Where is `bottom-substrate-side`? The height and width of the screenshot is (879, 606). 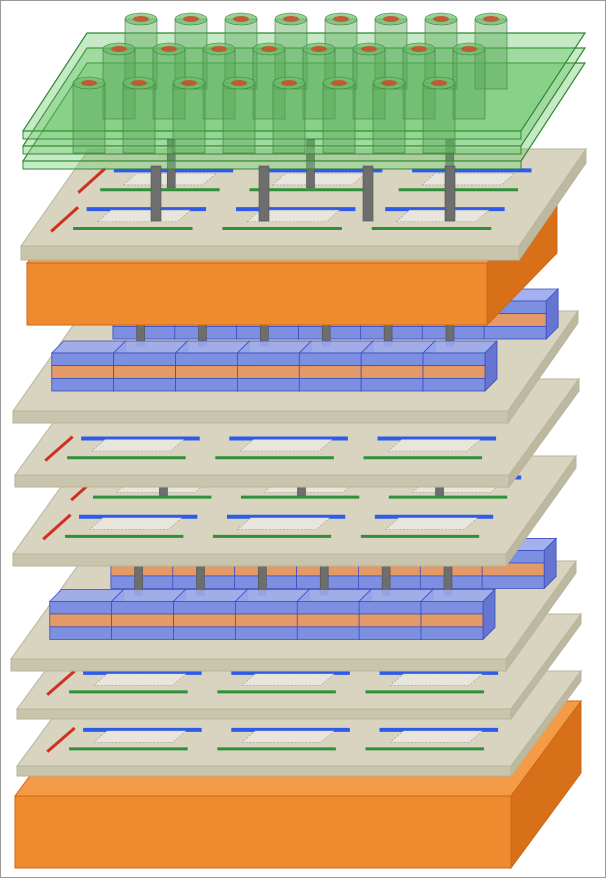 bottom-substrate-side is located at coordinates (546, 784).